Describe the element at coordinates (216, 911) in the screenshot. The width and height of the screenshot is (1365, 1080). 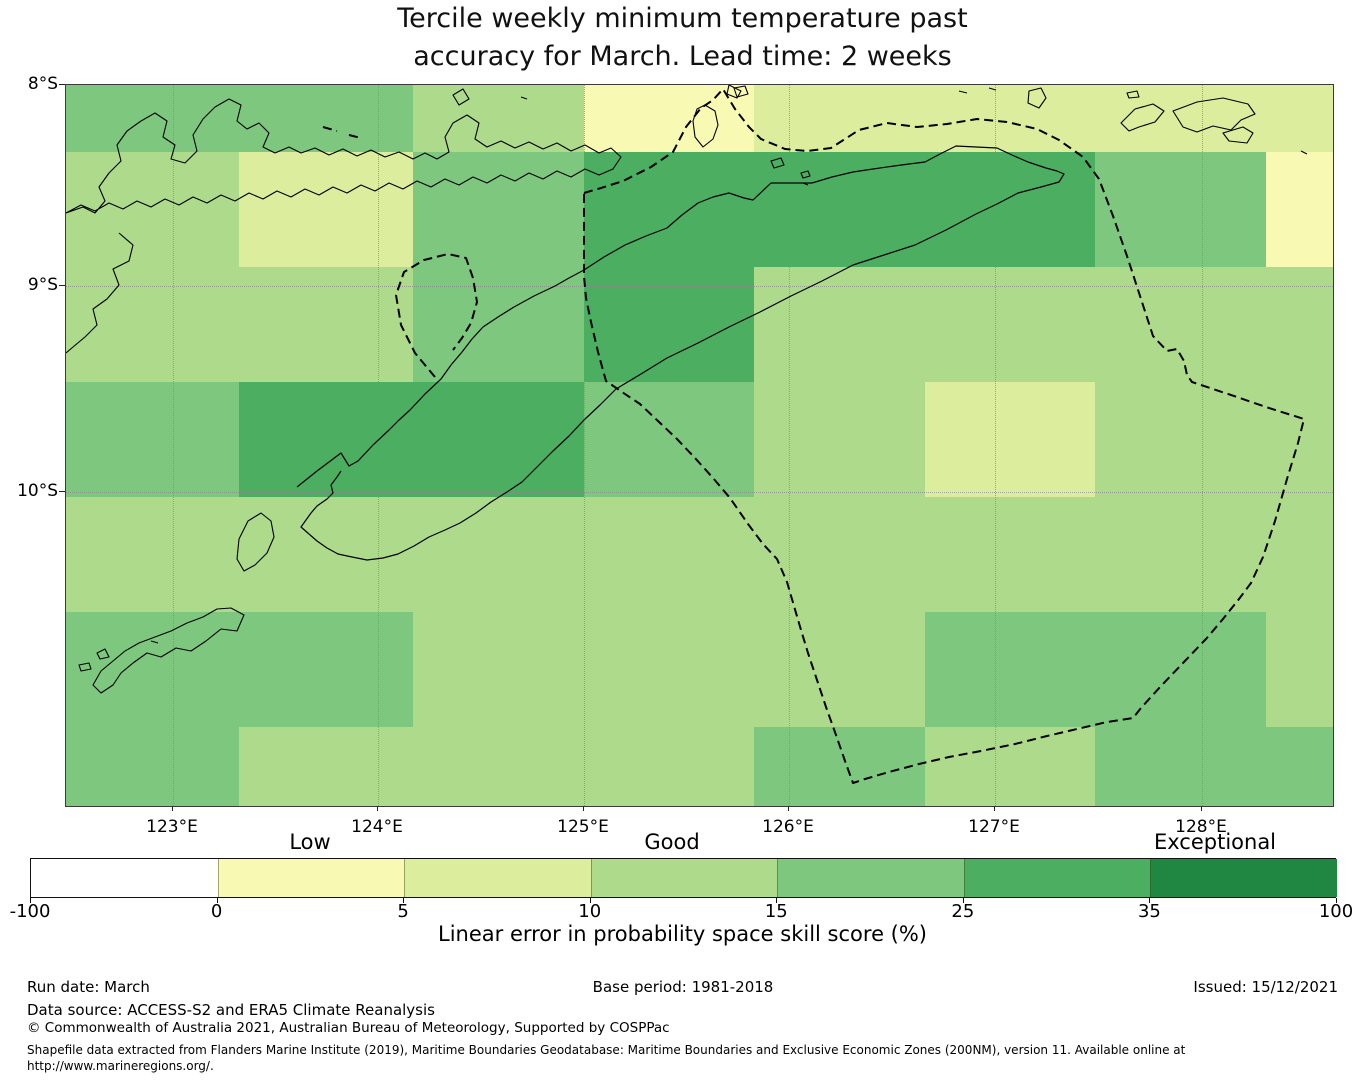
I see `colorbar-tick-label: 0` at that location.